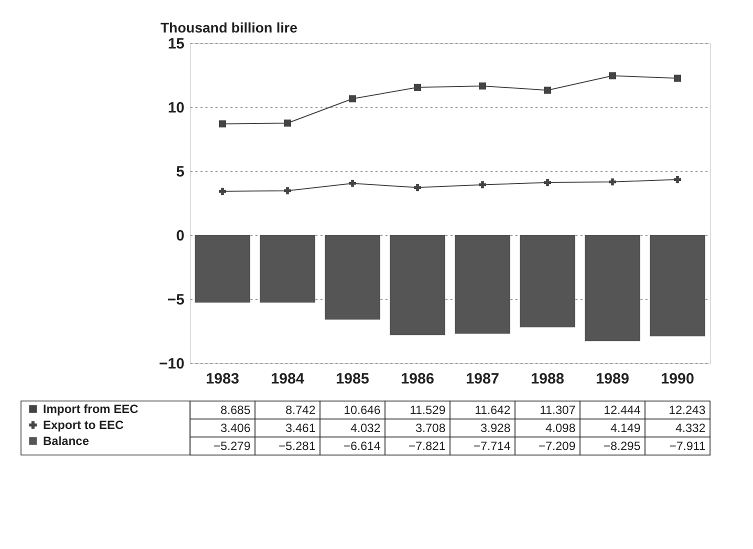  Describe the element at coordinates (558, 410) in the screenshot. I see `data-label: 11.307` at that location.